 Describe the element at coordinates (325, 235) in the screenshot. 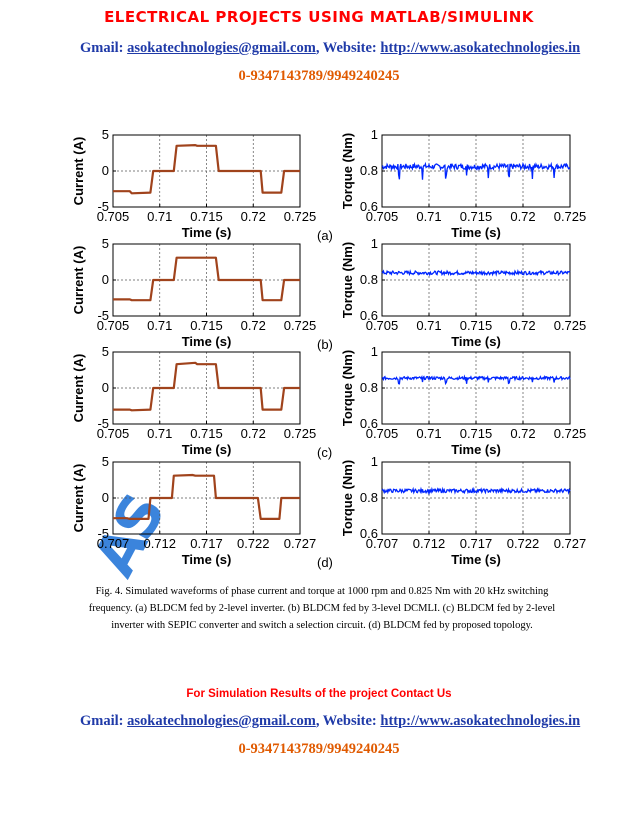

I see `panel-label: (a)` at that location.